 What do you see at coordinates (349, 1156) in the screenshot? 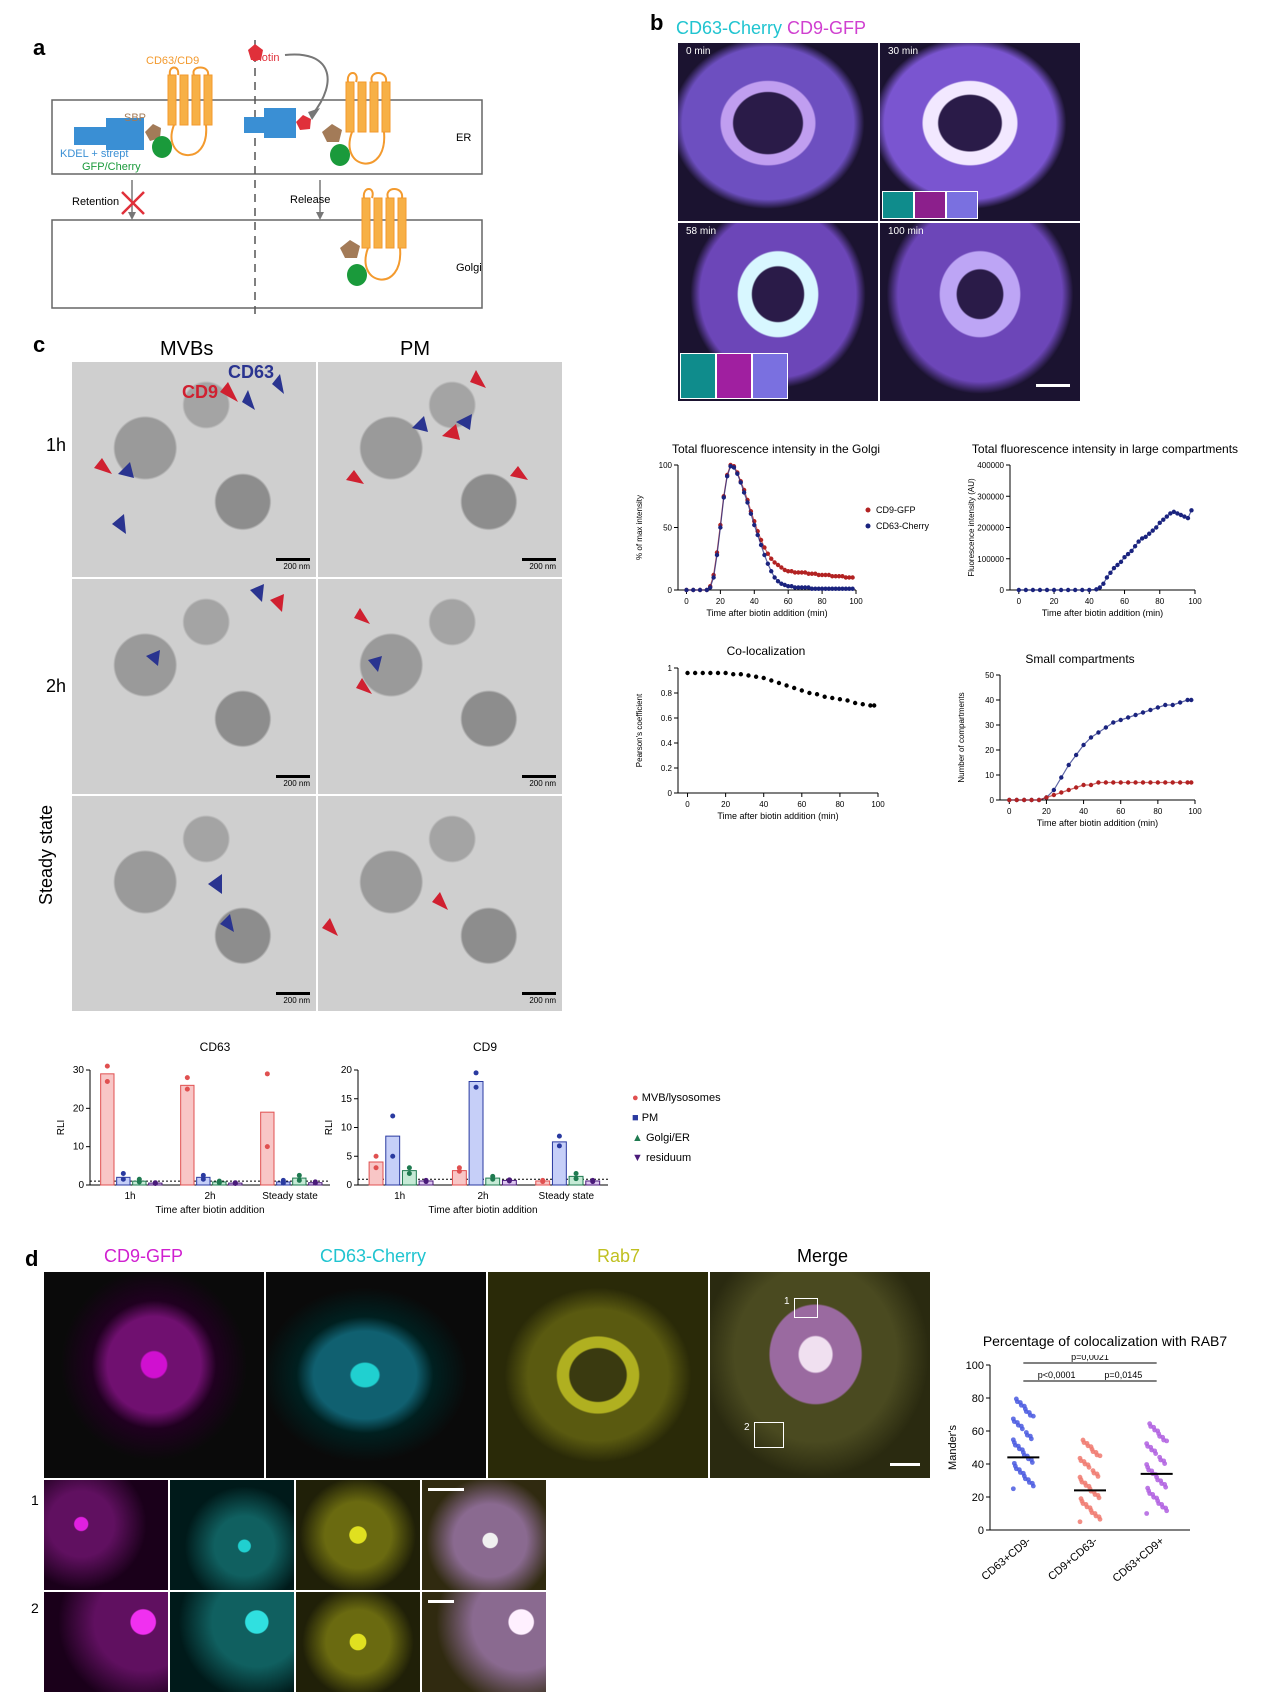
I see `y-tick-label: 5` at bounding box center [349, 1156].